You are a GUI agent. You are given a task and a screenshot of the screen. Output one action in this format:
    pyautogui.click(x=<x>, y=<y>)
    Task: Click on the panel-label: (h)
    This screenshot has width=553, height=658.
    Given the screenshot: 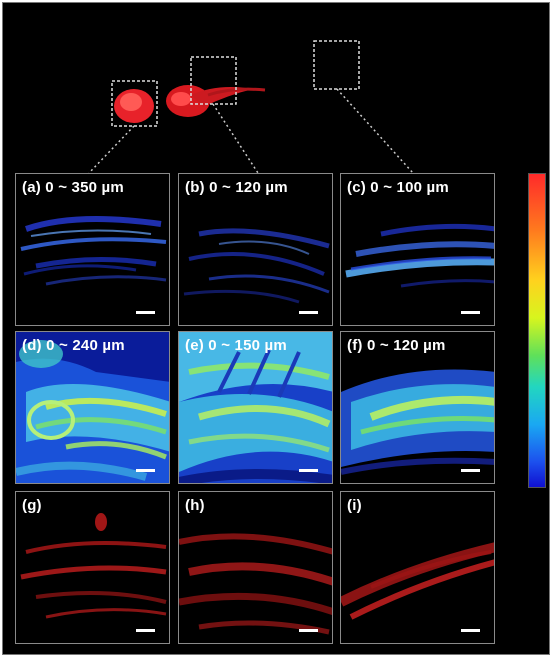 What is the action you would take?
    pyautogui.click(x=195, y=505)
    